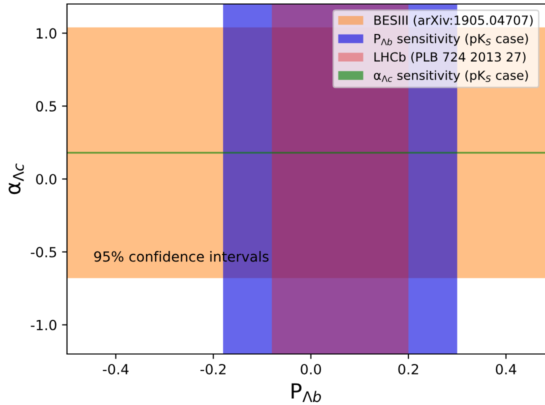 The width and height of the screenshot is (545, 405). What do you see at coordinates (43, 325) in the screenshot?
I see `y-tick-label: -1.0` at bounding box center [43, 325].